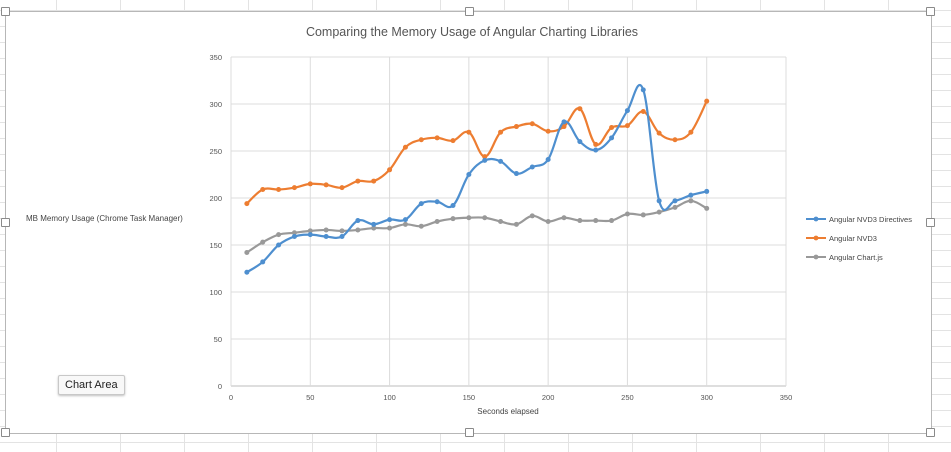 The height and width of the screenshot is (452, 951). What do you see at coordinates (930, 222) in the screenshot?
I see `resize-handle-right` at bounding box center [930, 222].